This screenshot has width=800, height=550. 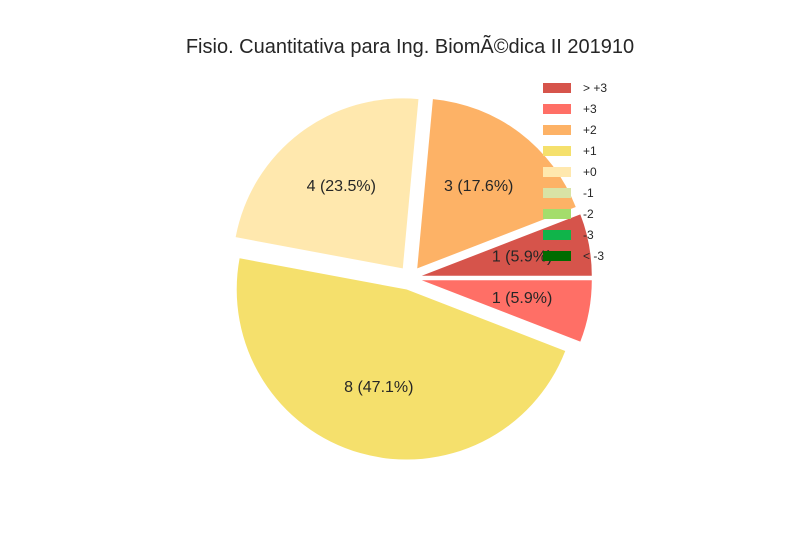 I want to click on legend-item: -1, so click(x=575, y=192).